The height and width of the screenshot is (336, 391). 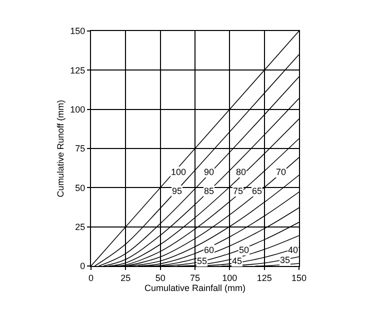 What do you see at coordinates (209, 191) in the screenshot?
I see `annotation: 85` at bounding box center [209, 191].